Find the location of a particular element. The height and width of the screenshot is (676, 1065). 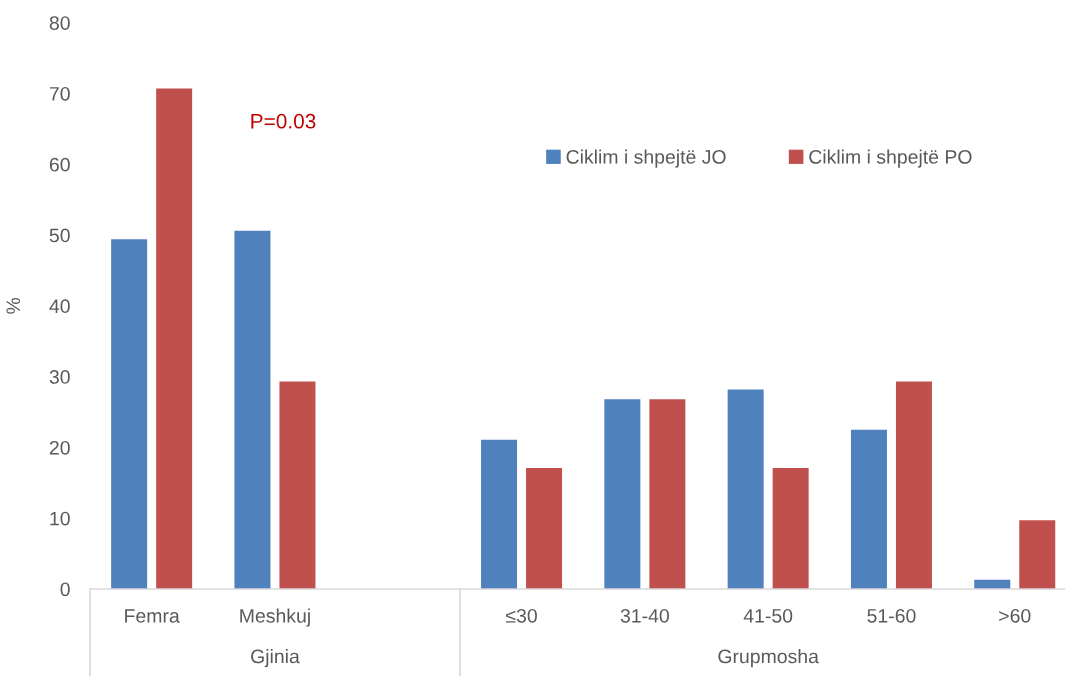

text: Grupmosha is located at coordinates (768, 658).